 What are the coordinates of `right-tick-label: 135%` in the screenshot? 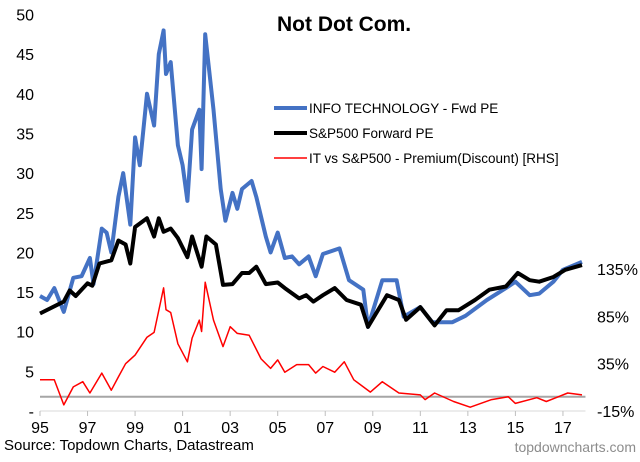 It's located at (617, 270).